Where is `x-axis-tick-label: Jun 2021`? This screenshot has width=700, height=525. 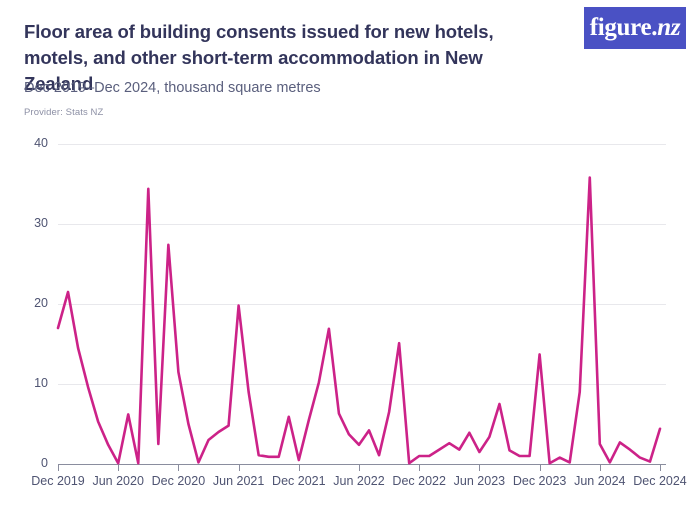 x-axis-tick-label: Jun 2021 is located at coordinates (238, 481).